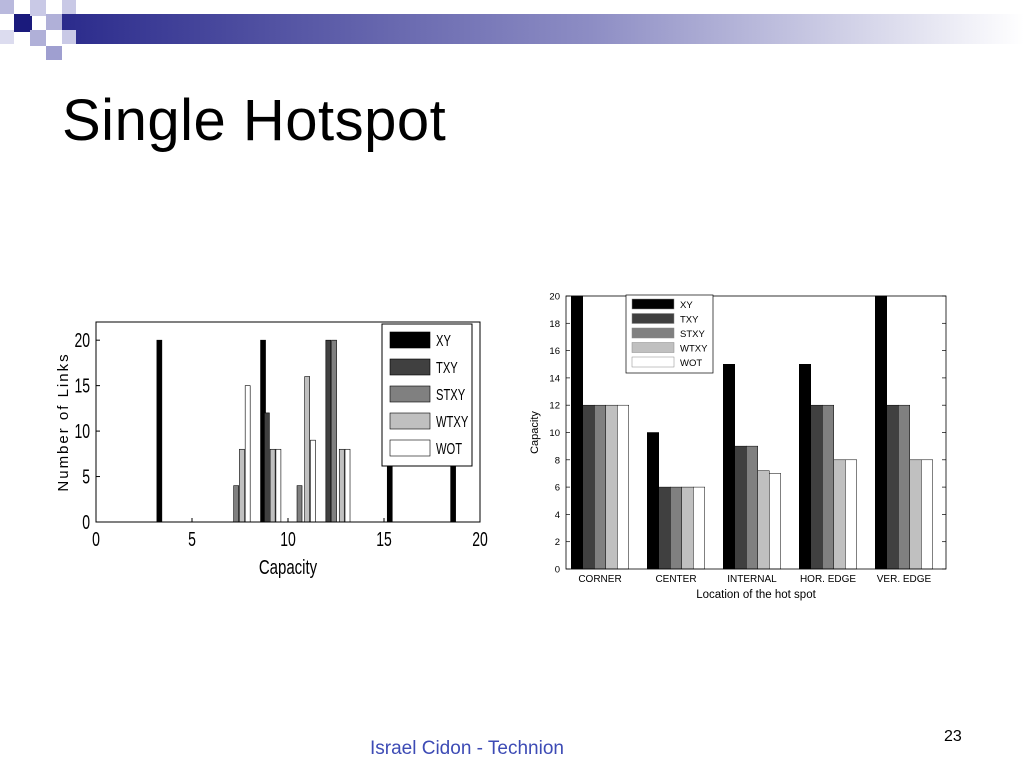 The image size is (1024, 768). What do you see at coordinates (577, 432) in the screenshot?
I see `bar-xy-corner` at bounding box center [577, 432].